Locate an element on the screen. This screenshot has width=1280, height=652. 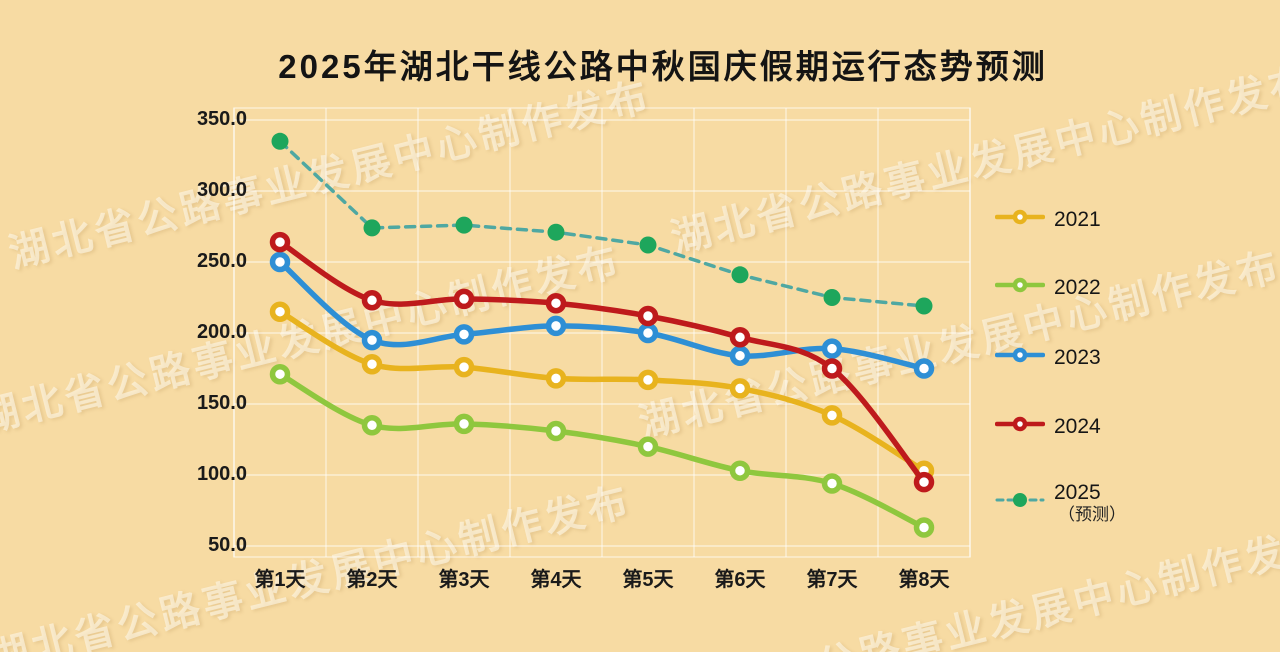
y-axis-tick: 350.0 is located at coordinates (221, 119).